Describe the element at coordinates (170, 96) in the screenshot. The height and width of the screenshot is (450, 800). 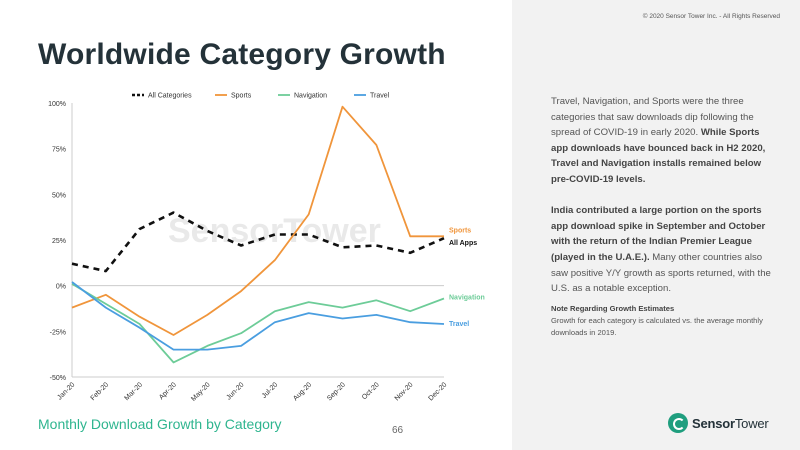
I see `legend-label: All Categories` at that location.